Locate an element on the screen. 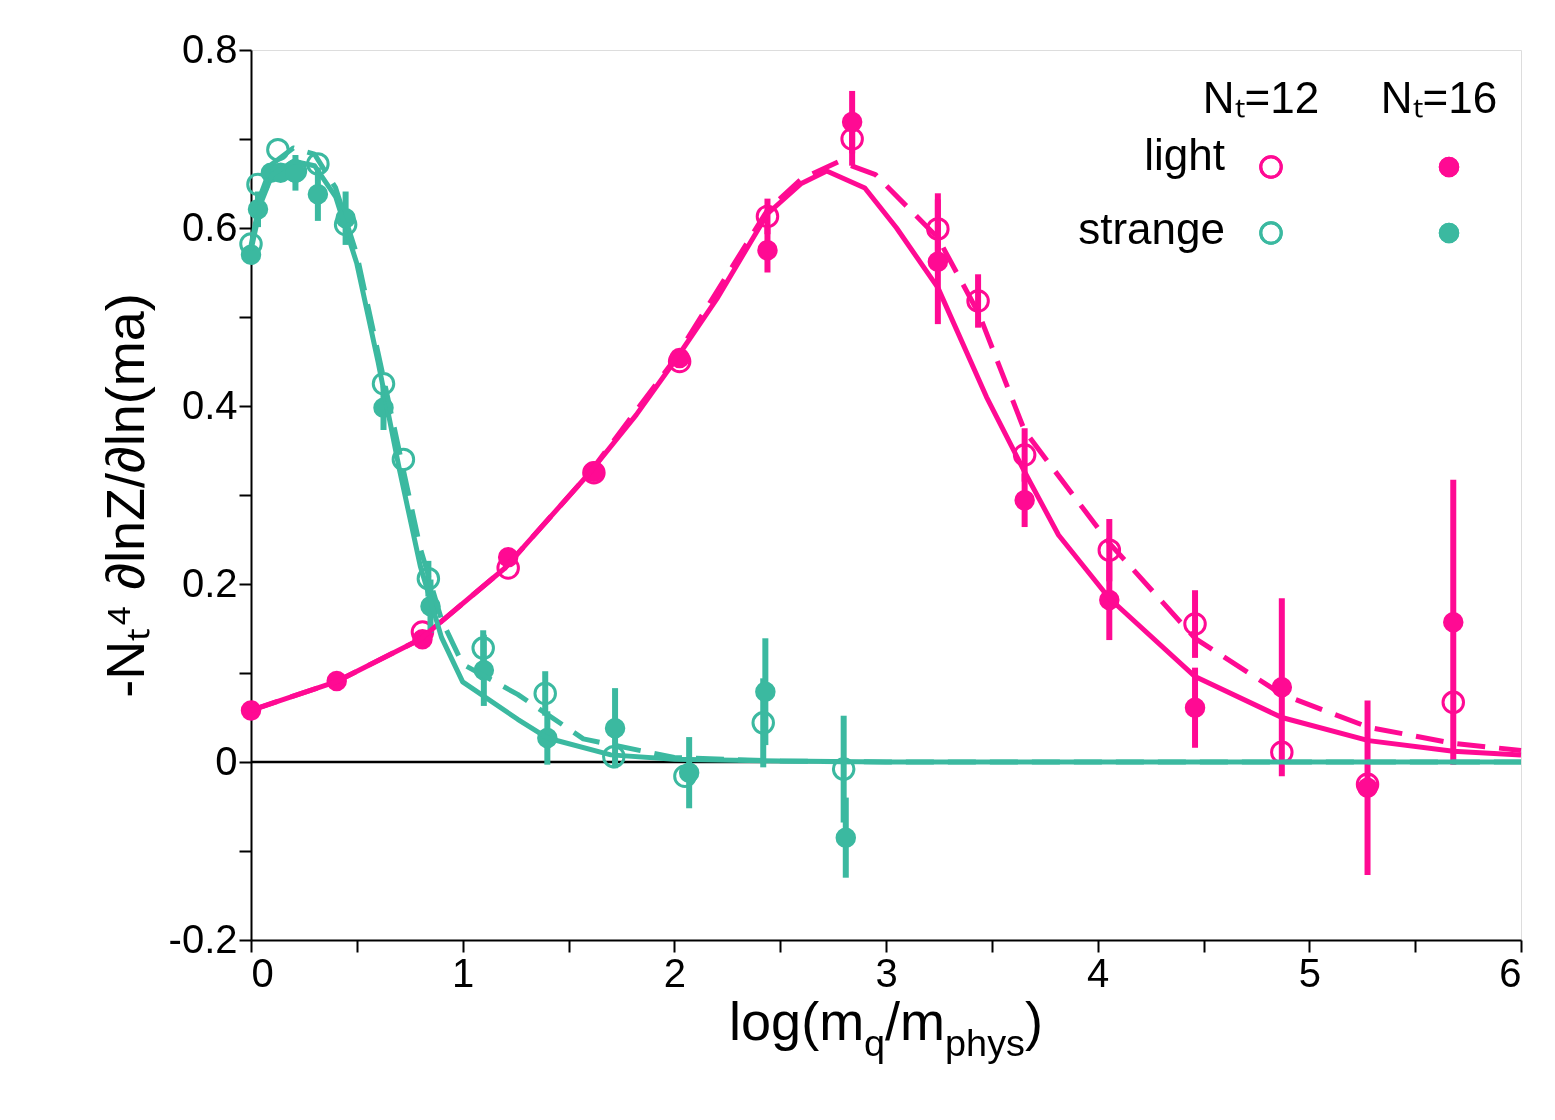  y-tick-label: 0.2 is located at coordinates (209, 582).